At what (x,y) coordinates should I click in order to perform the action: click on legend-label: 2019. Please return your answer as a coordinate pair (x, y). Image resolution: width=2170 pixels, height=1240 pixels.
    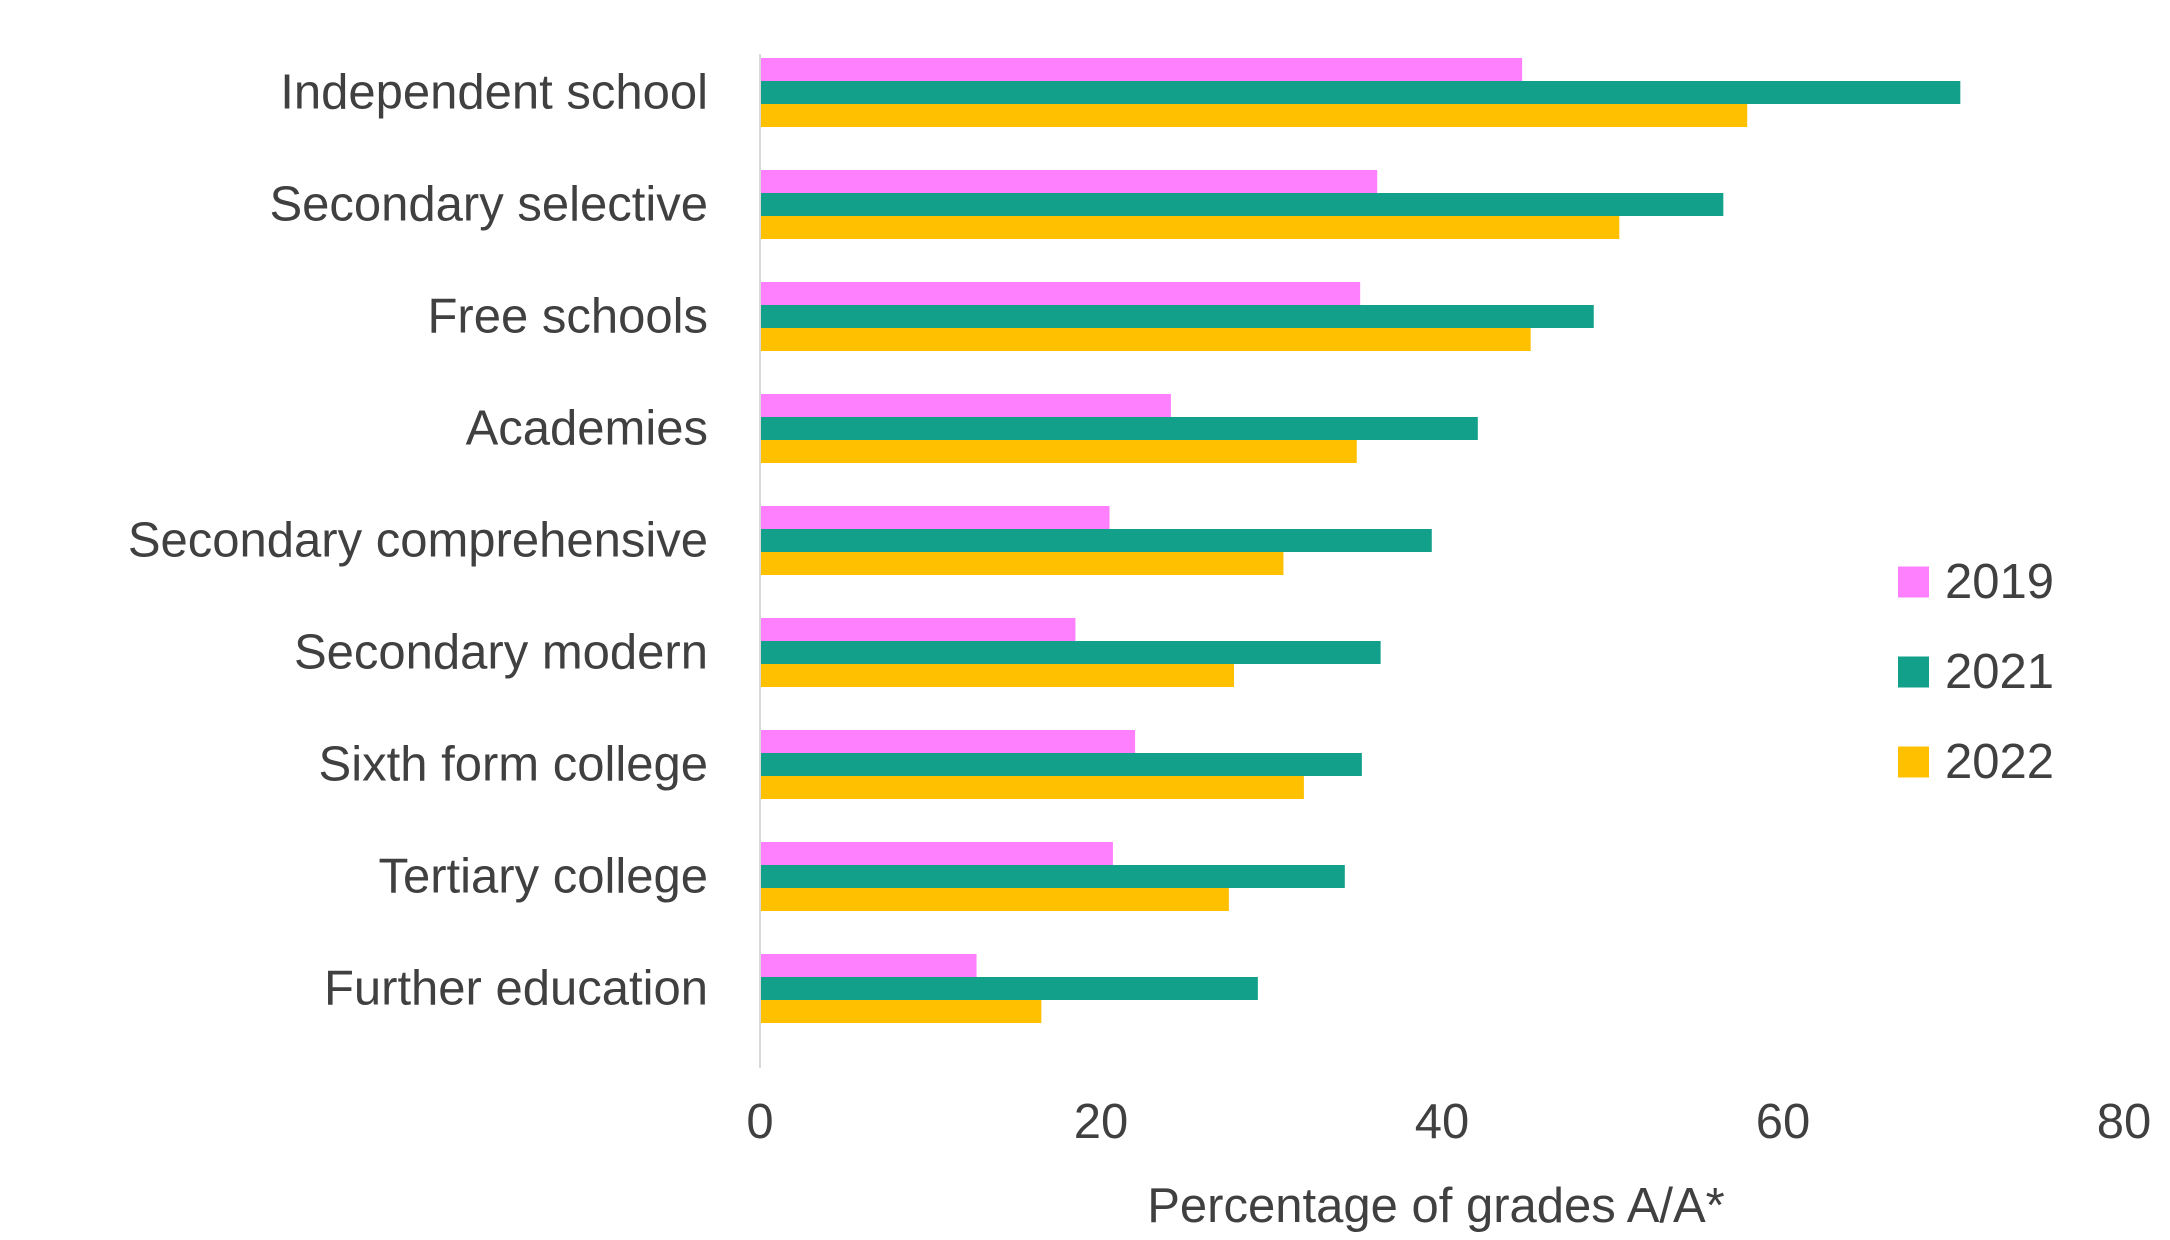
    Looking at the image, I should click on (1999, 582).